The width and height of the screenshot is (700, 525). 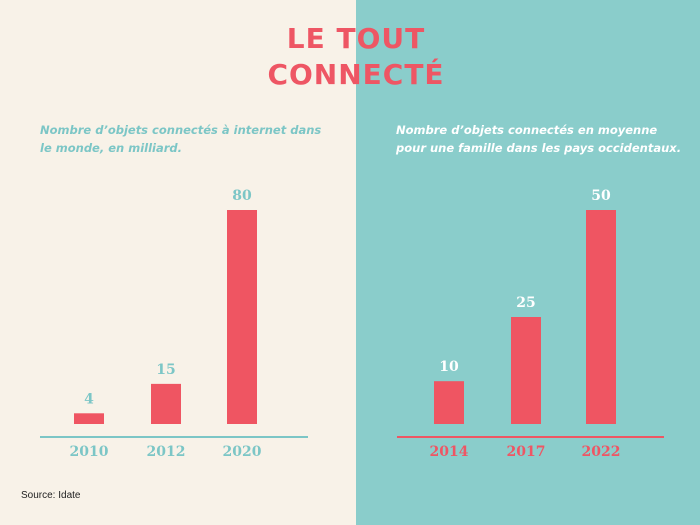 What do you see at coordinates (449, 452) in the screenshot?
I see `right-category-label-2014: 2014` at bounding box center [449, 452].